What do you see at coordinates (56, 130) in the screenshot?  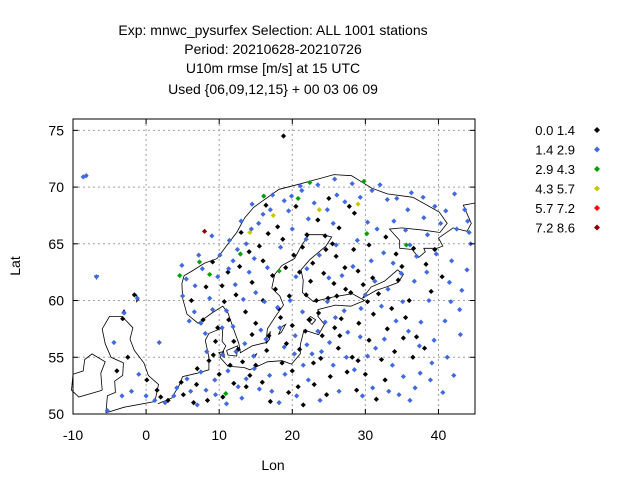 I see `y-tick-label: 75` at bounding box center [56, 130].